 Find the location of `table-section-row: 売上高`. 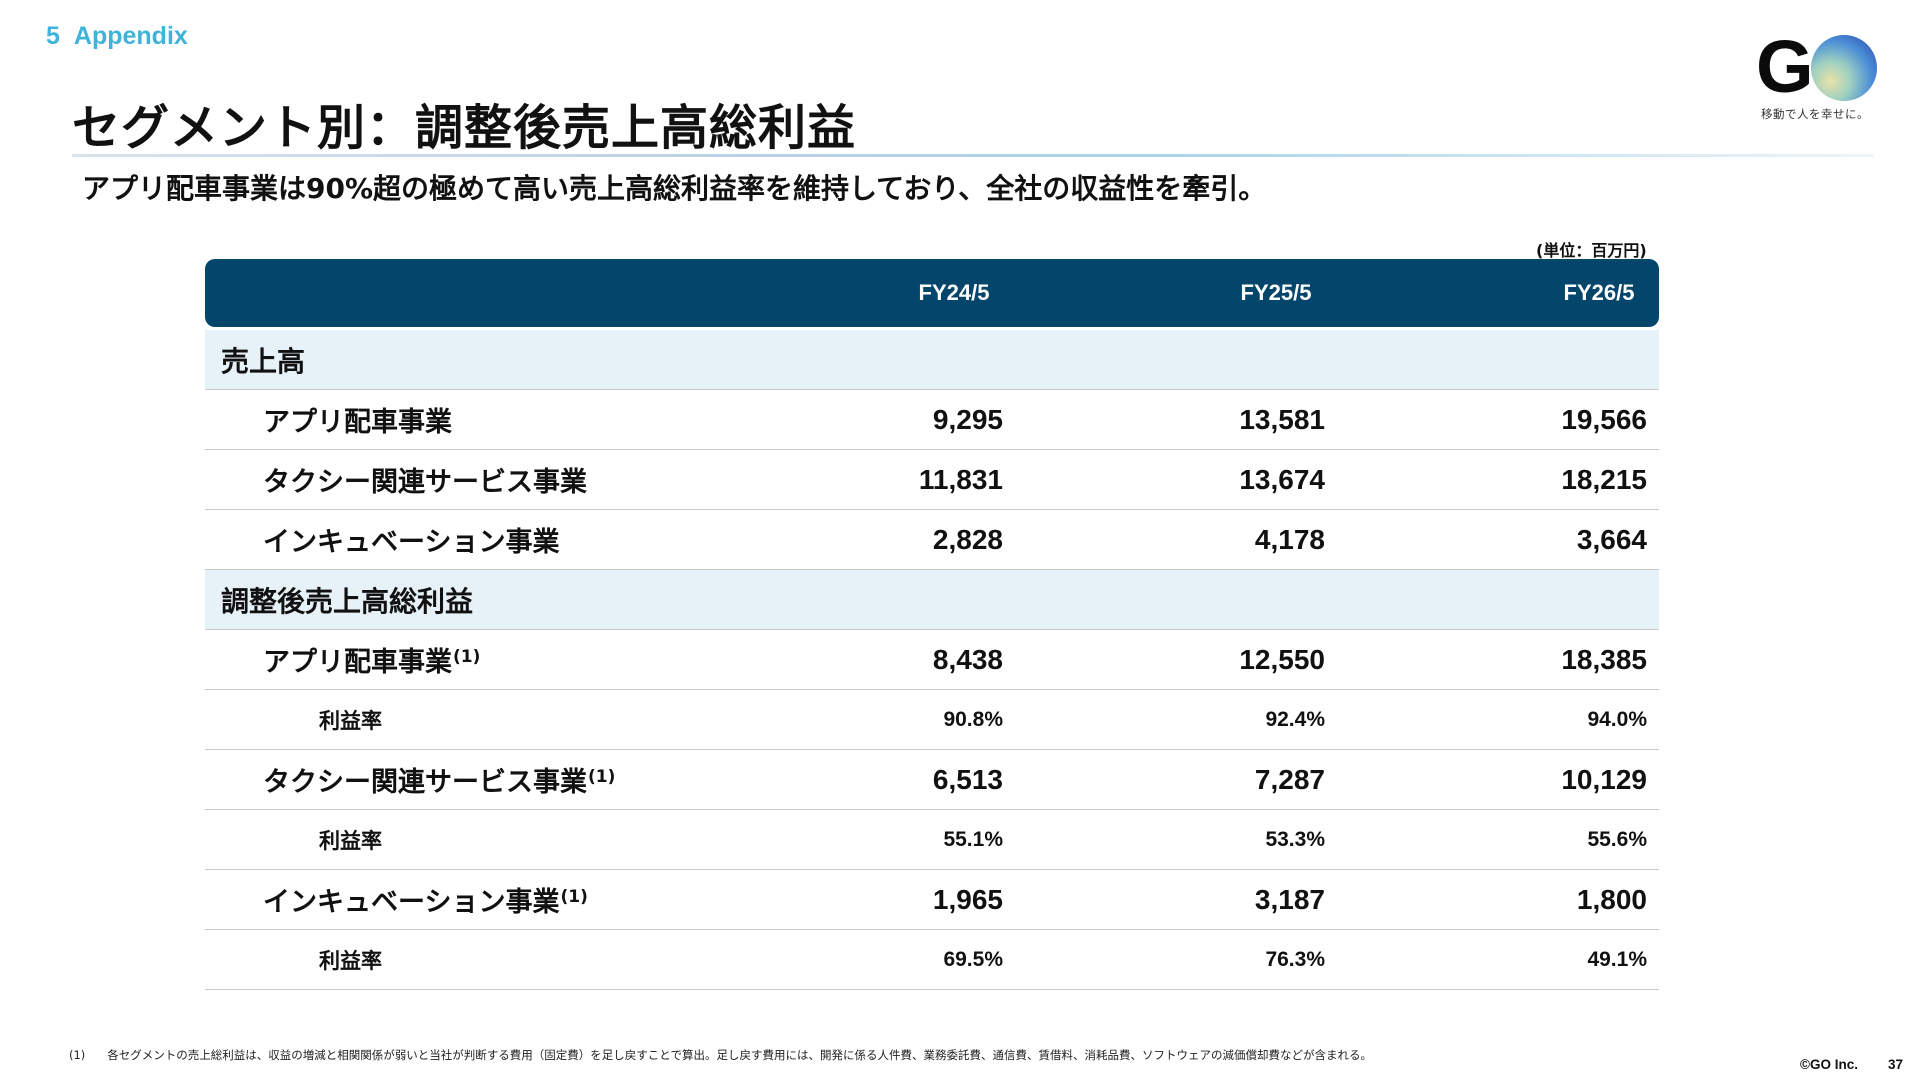

table-section-row: 売上高 is located at coordinates (932, 360).